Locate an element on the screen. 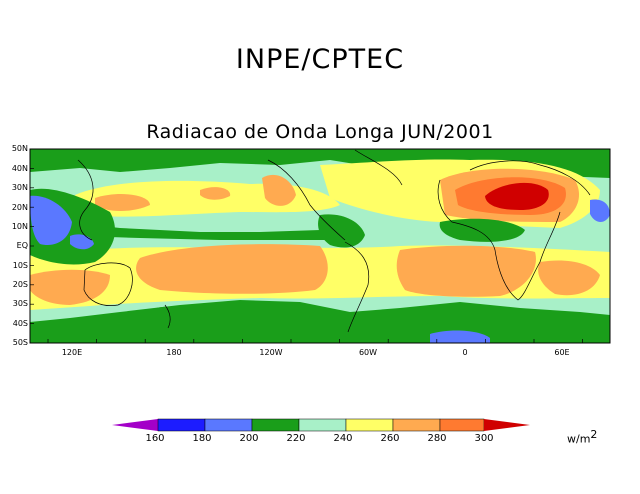 The width and height of the screenshot is (640, 494). colorbar-tick-300: 300 is located at coordinates (484, 438).